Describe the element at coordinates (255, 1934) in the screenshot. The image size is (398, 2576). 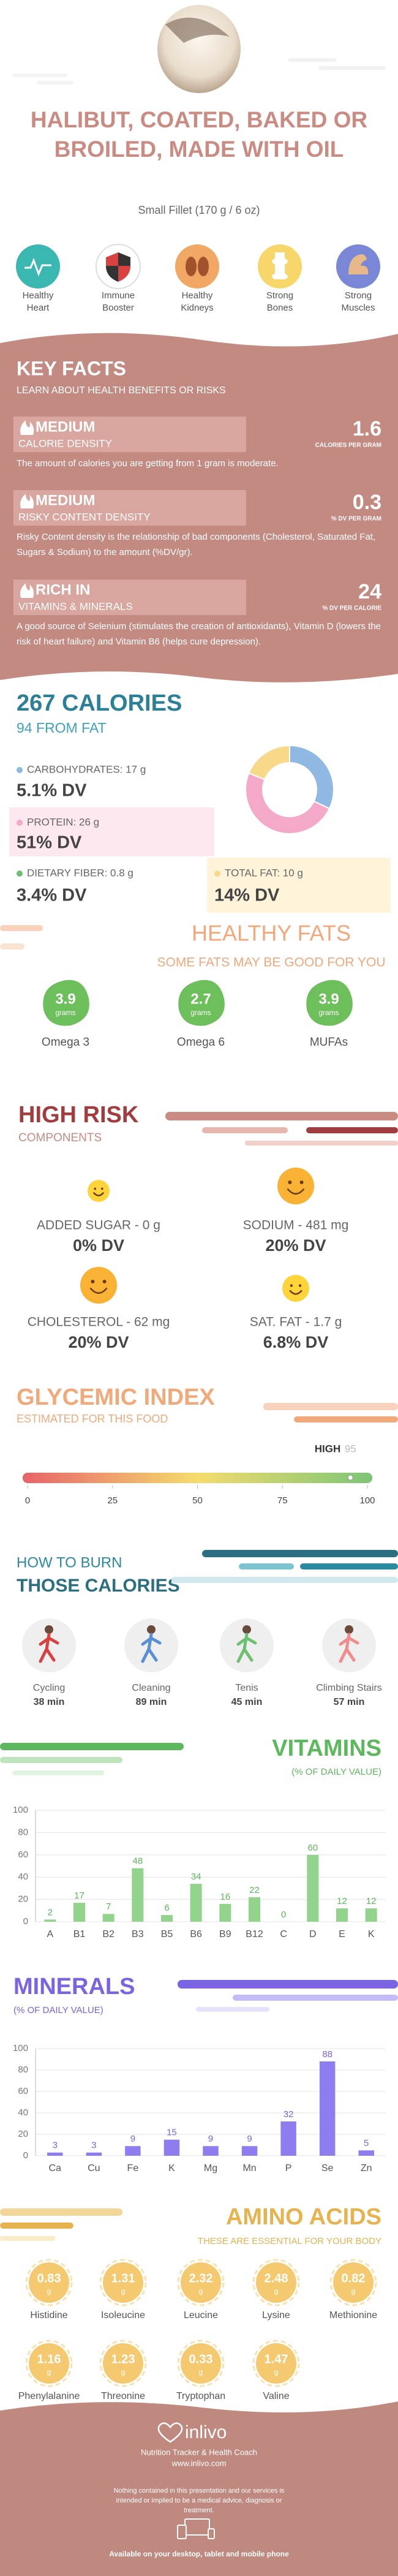
I see `x-tick-label: B12` at that location.